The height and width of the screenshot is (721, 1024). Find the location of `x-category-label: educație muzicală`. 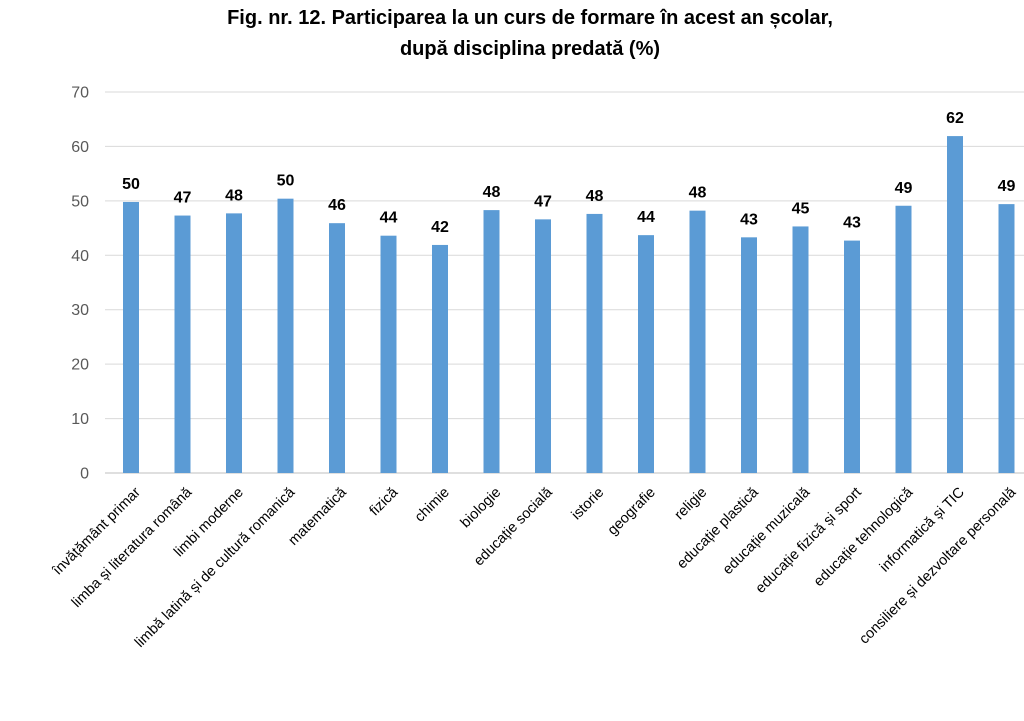

x-category-label: educație muzicală is located at coordinates (767, 531).